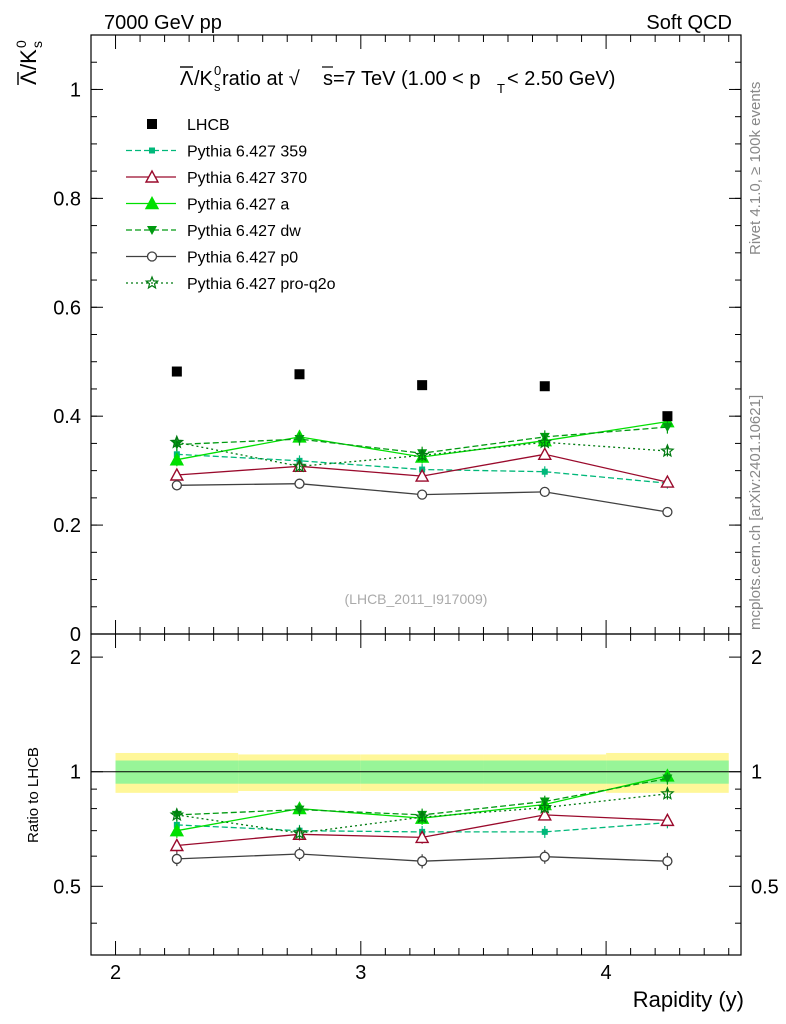 Image resolution: width=786 pixels, height=1024 pixels. Describe the element at coordinates (247, 178) in the screenshot. I see `legend-label: Pythia 6.427 370` at that location.